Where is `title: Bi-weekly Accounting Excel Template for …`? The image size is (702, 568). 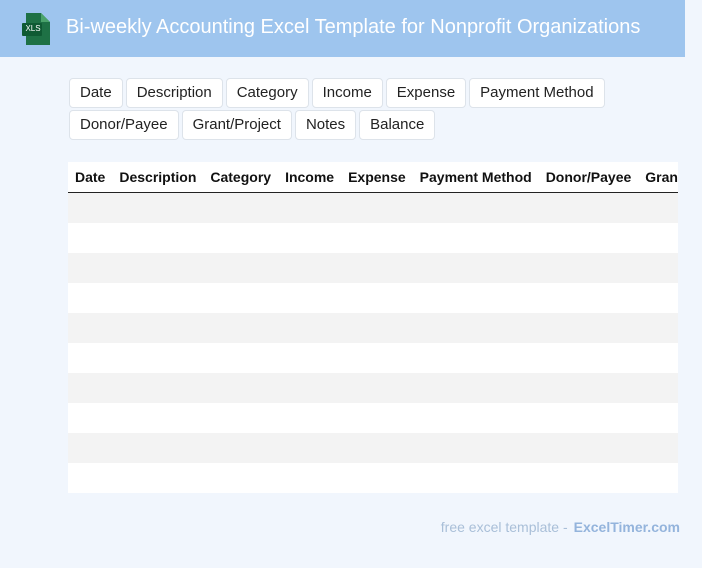 title: Bi-weekly Accounting Excel Template for … is located at coordinates (353, 27).